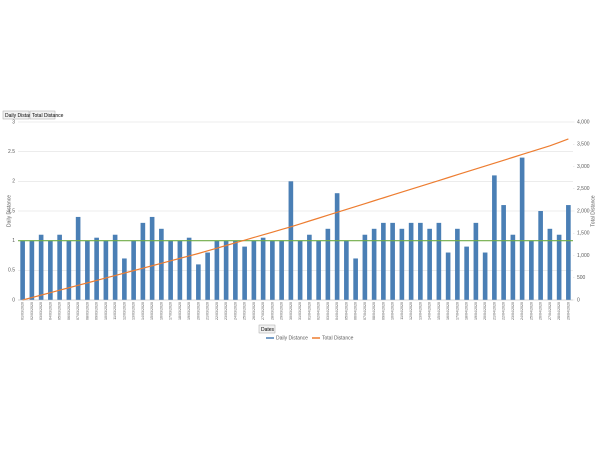 This screenshot has height=450, width=600. Describe the element at coordinates (578, 300) in the screenshot. I see `y2-tick-label: 0` at that location.